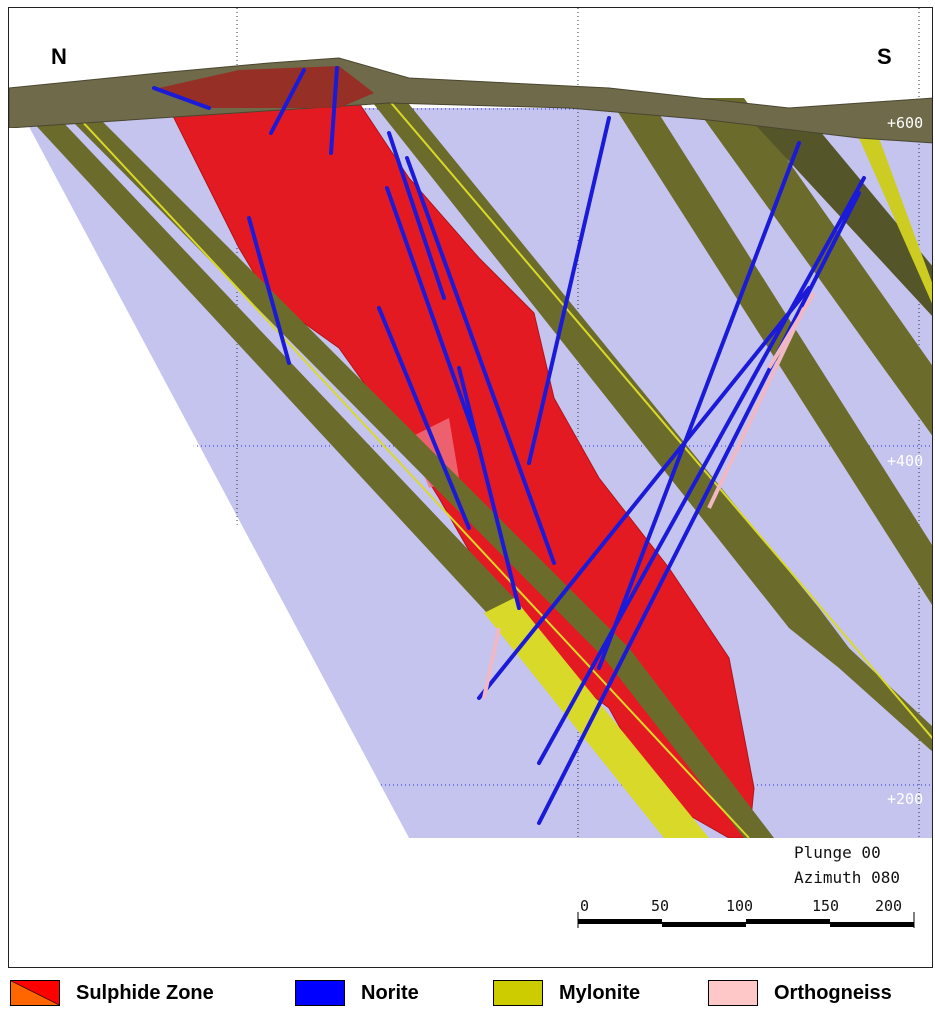 This screenshot has width=935, height=1015. Describe the element at coordinates (320, 993) in the screenshot. I see `norite-swatch` at that location.